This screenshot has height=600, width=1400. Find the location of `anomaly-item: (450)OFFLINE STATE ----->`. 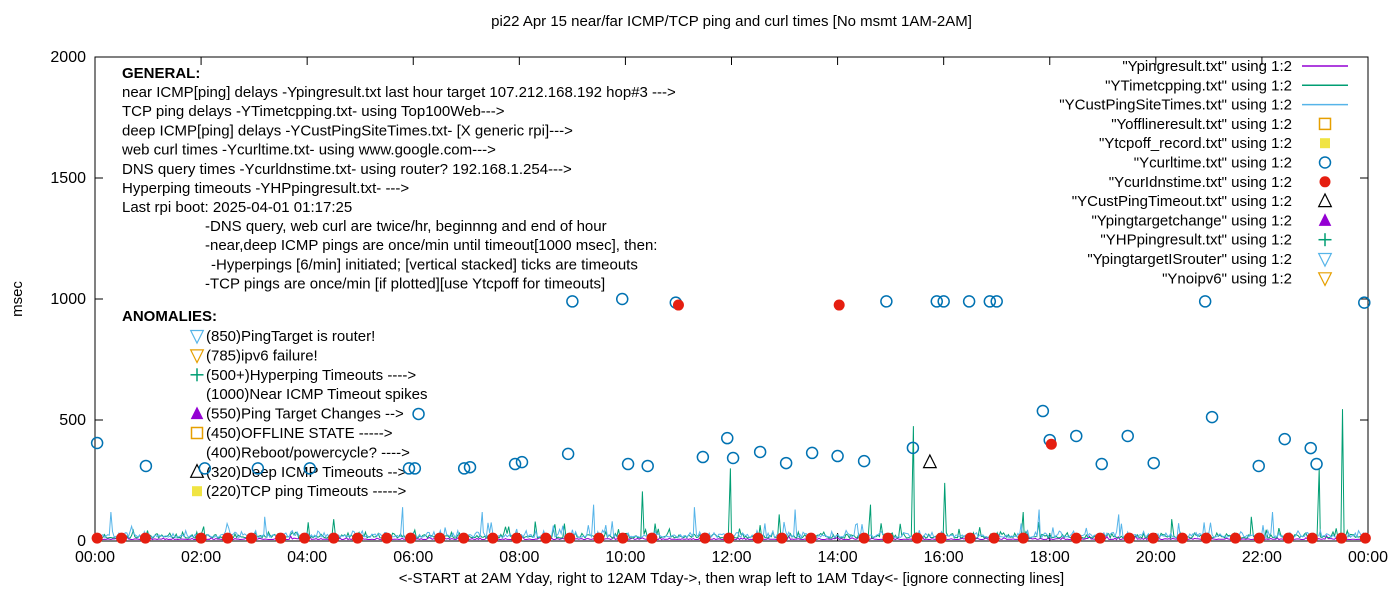

anomaly-item: (450)OFFLINE STATE -----> is located at coordinates (299, 433).